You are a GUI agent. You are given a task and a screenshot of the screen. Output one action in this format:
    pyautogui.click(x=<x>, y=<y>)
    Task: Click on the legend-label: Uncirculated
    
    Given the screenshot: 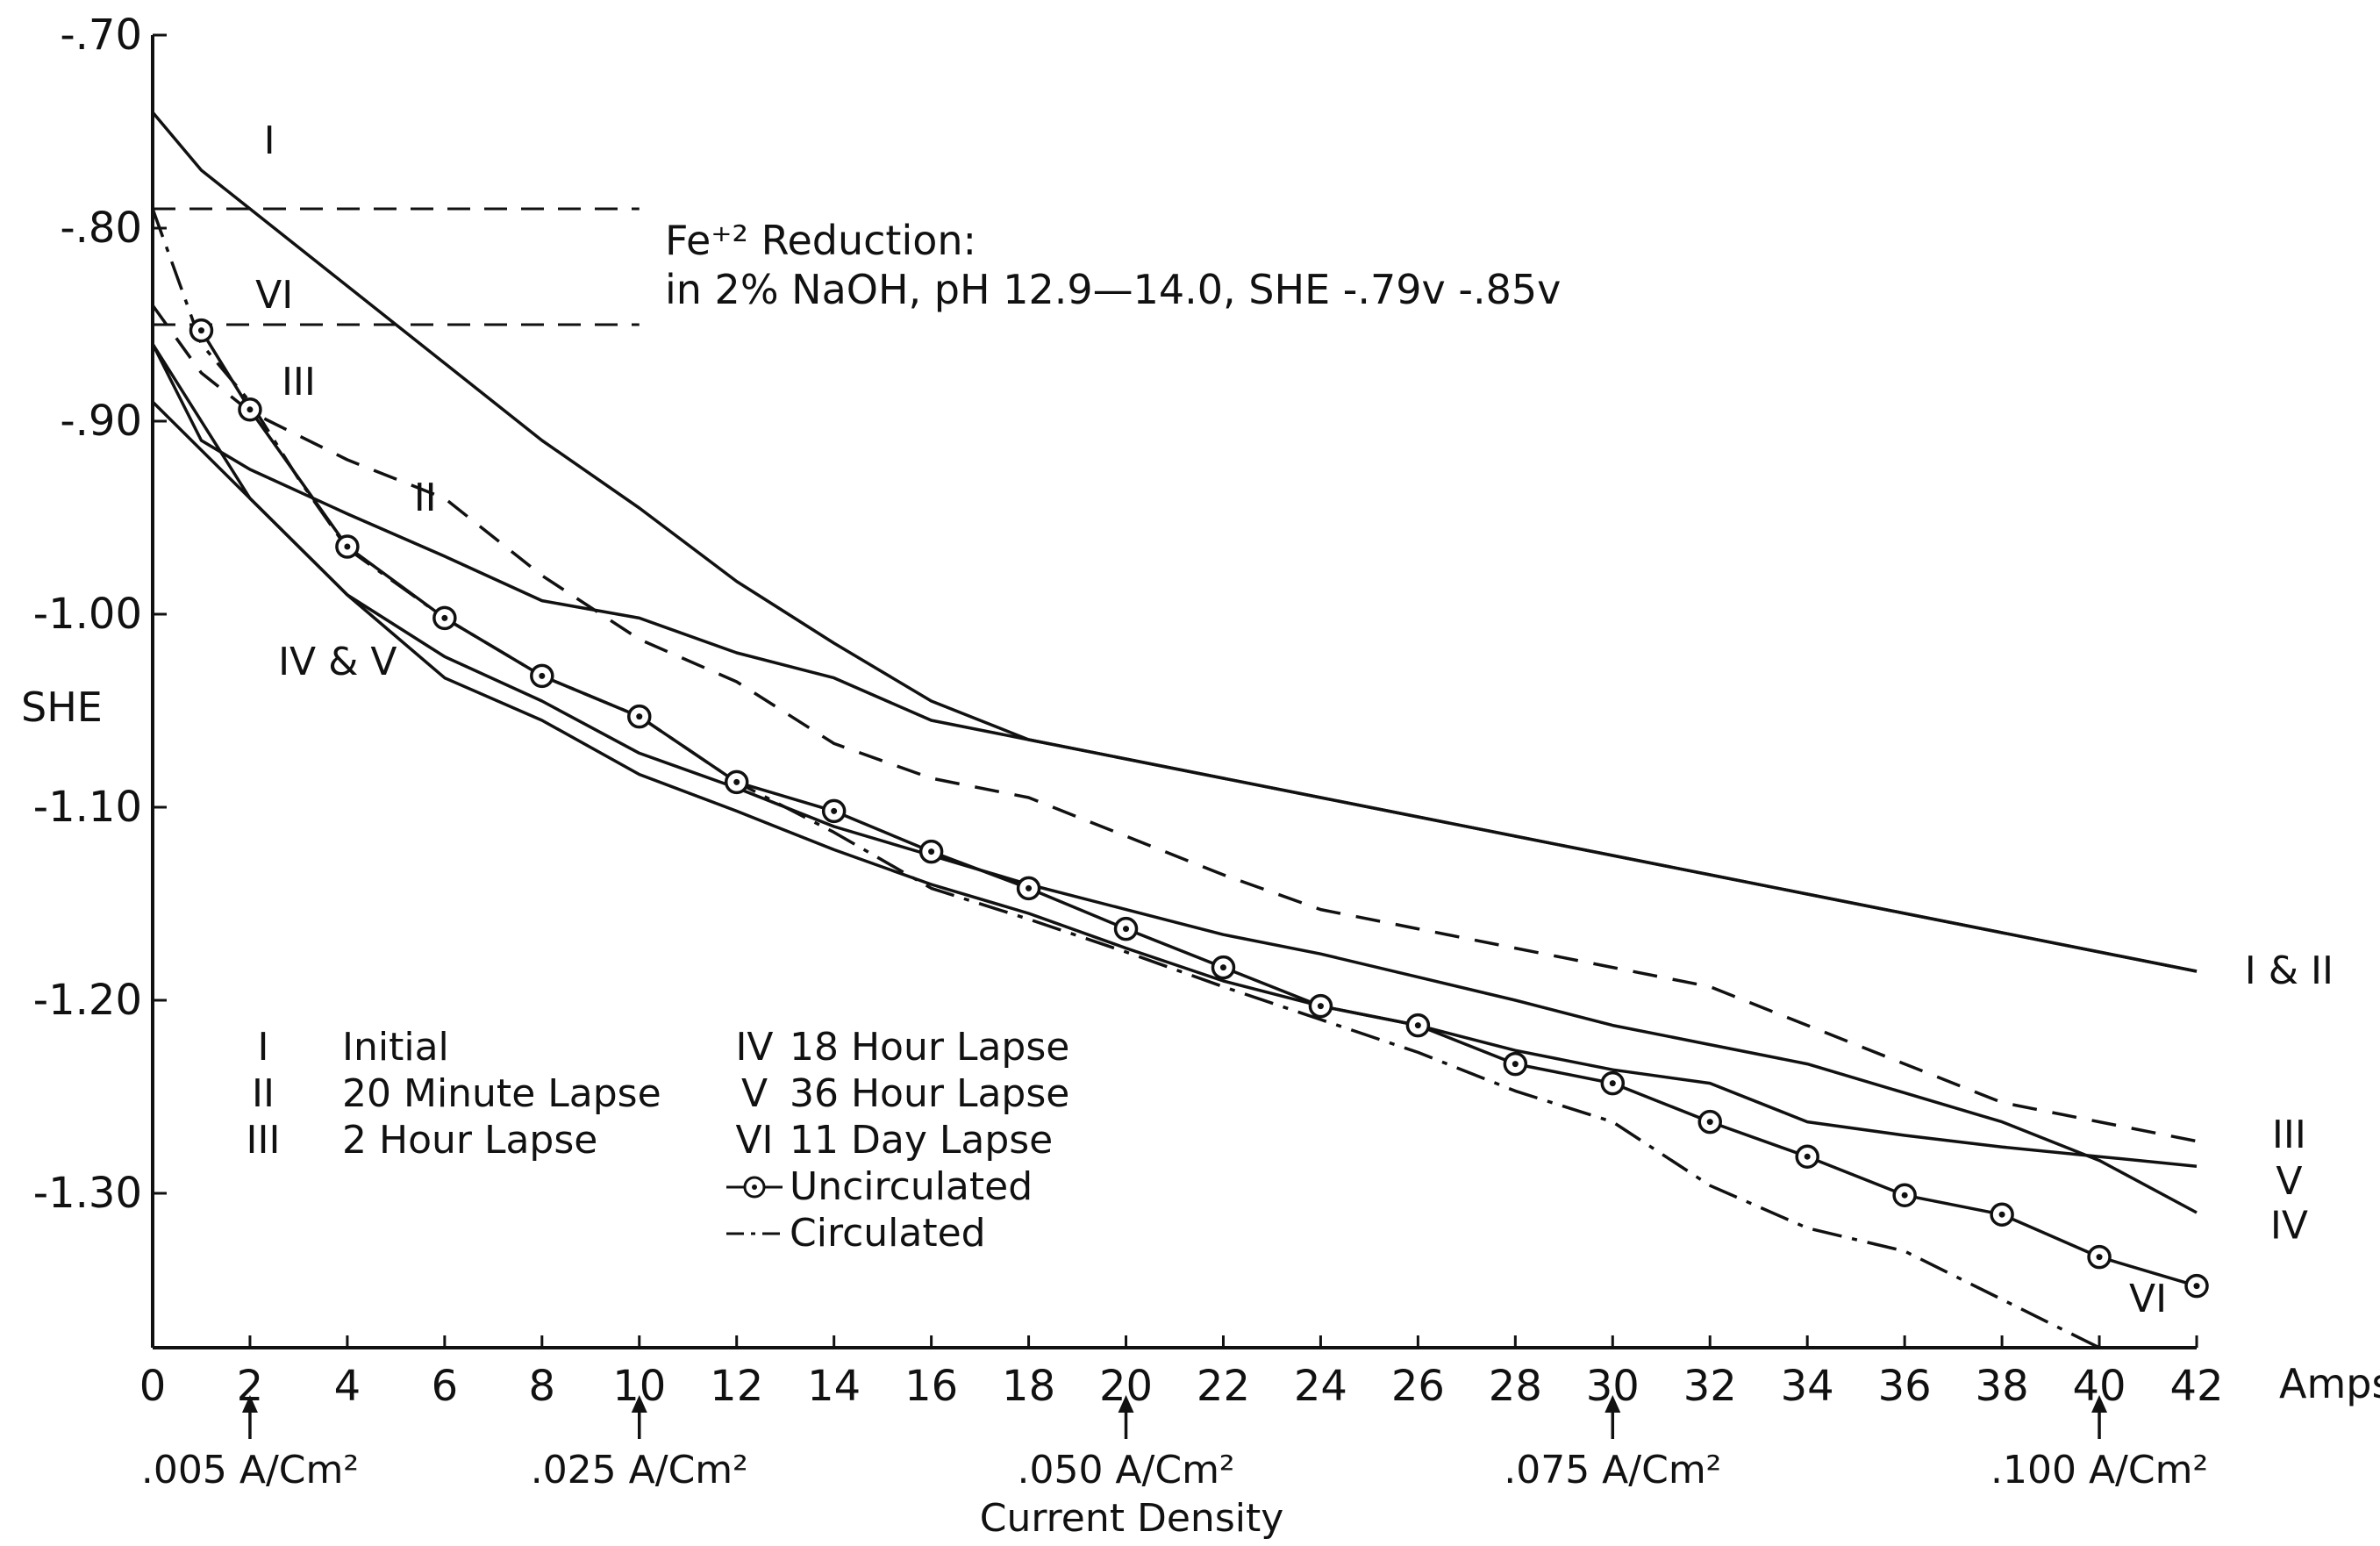 What is the action you would take?
    pyautogui.click(x=911, y=1186)
    